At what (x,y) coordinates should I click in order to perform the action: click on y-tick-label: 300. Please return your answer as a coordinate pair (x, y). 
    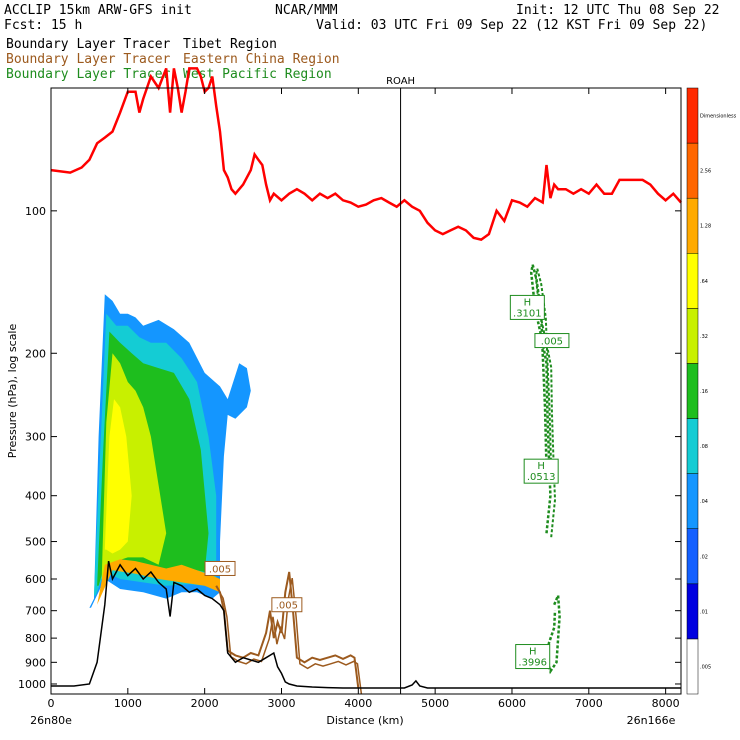
    Looking at the image, I should click on (35, 437).